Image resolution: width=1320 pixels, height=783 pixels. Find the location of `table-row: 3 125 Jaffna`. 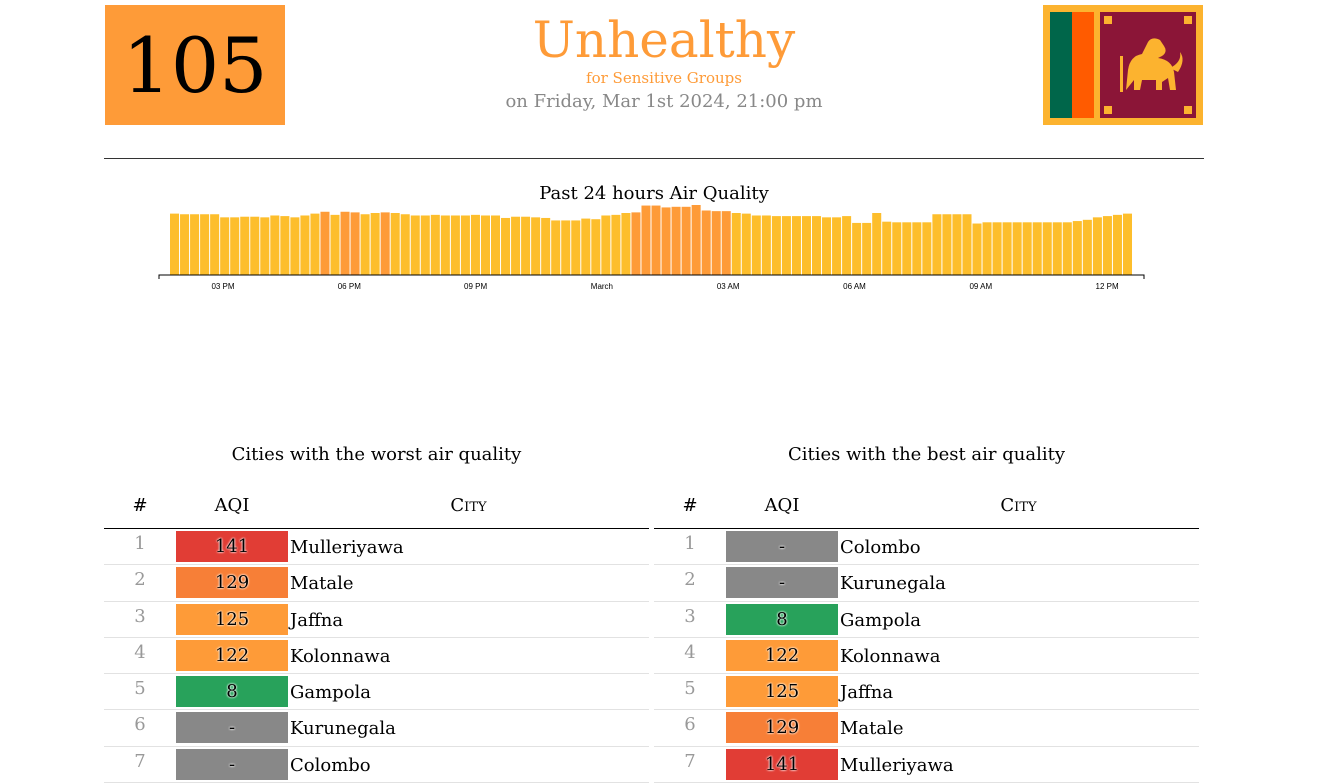

table-row: 3 125 Jaffna is located at coordinates (376, 620).